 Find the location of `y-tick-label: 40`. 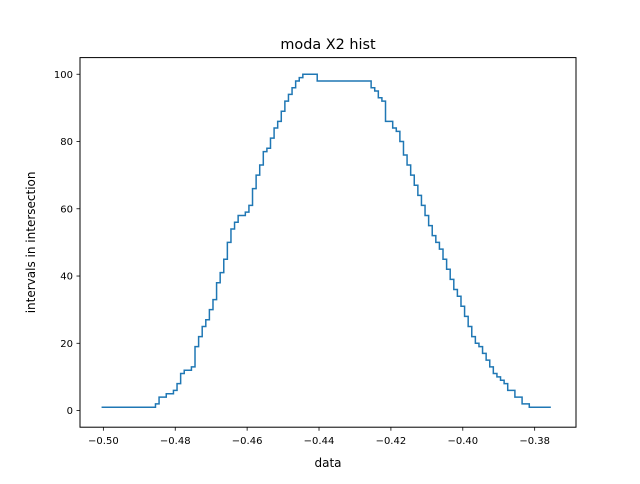

y-tick-label: 40 is located at coordinates (66, 277).